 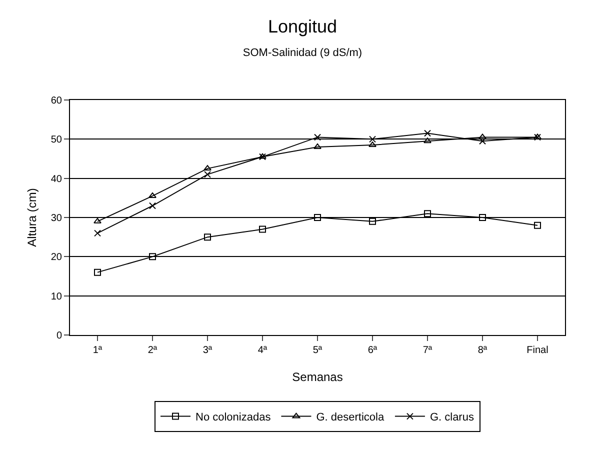 What do you see at coordinates (263, 350) in the screenshot?
I see `x-tick-label: 4ª` at bounding box center [263, 350].